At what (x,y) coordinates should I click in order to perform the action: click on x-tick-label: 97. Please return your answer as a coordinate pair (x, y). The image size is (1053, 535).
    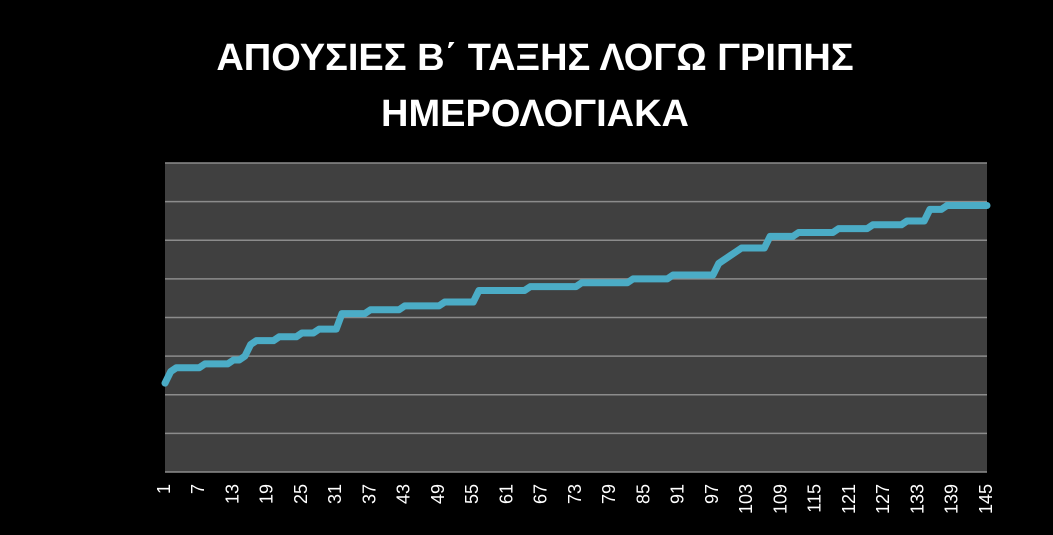
    Looking at the image, I should click on (712, 494).